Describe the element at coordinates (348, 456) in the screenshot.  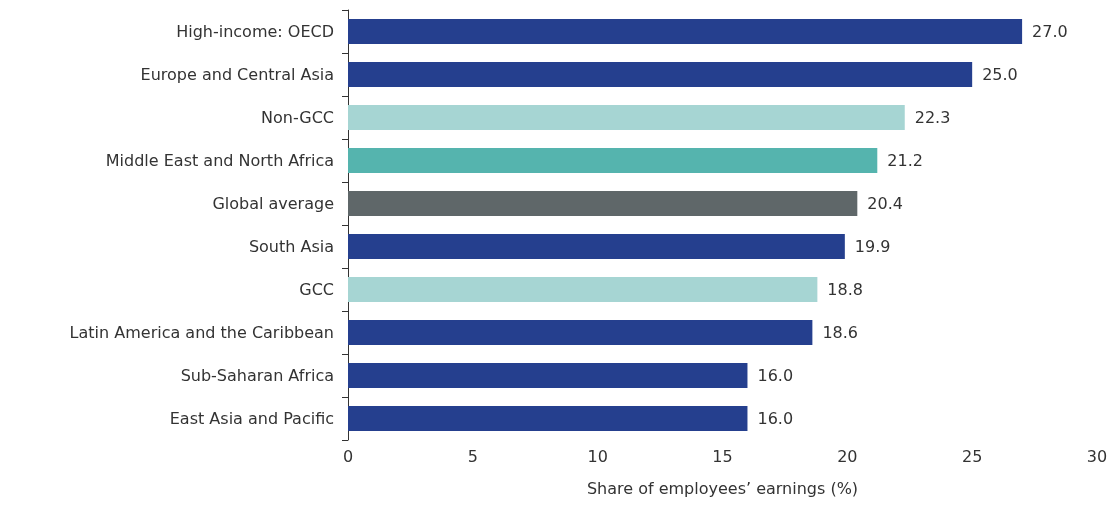
I see `x-tick-label: 0` at that location.